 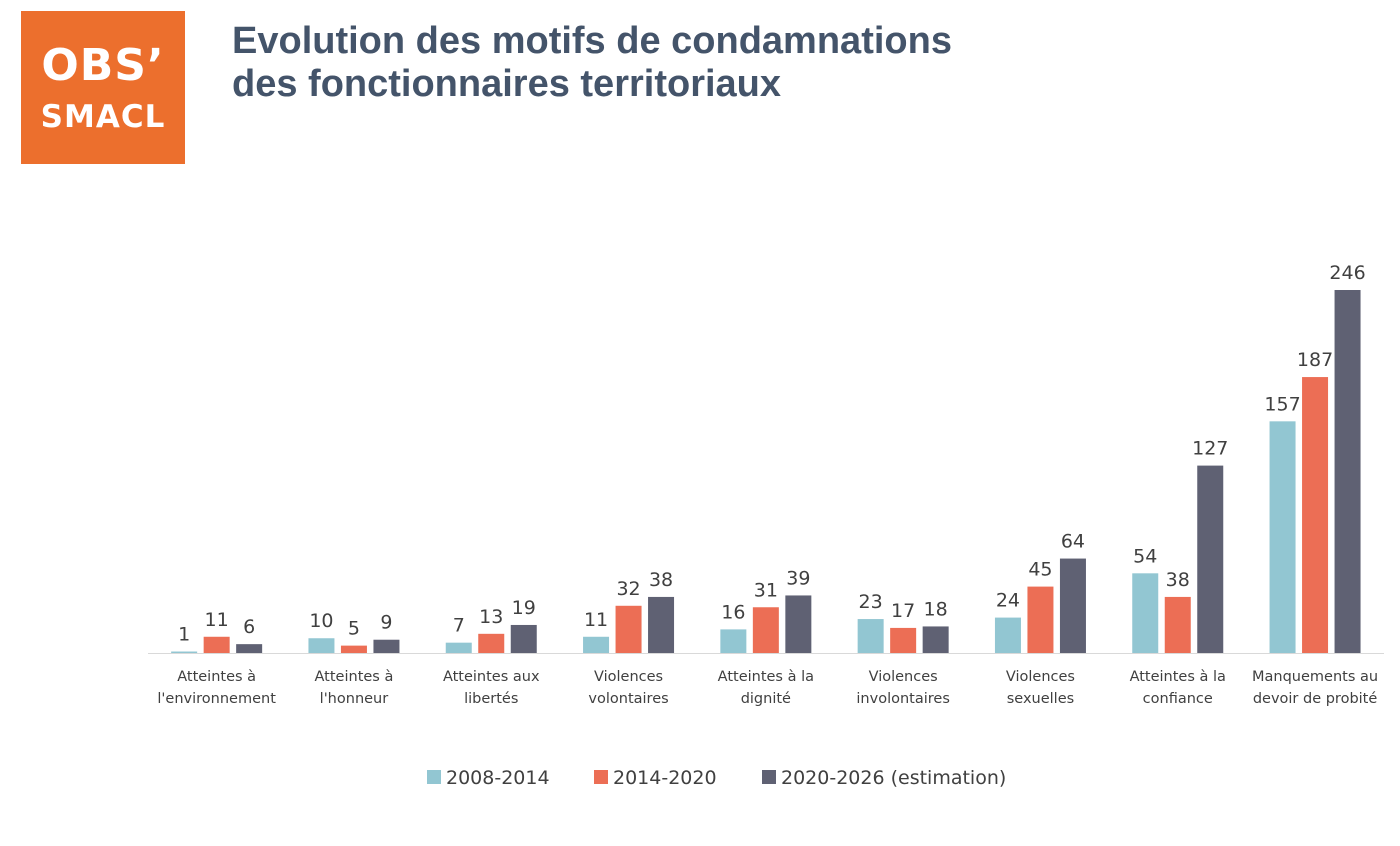 I want to click on category-label-1: Atteintes à l'environnement, so click(x=216, y=688).